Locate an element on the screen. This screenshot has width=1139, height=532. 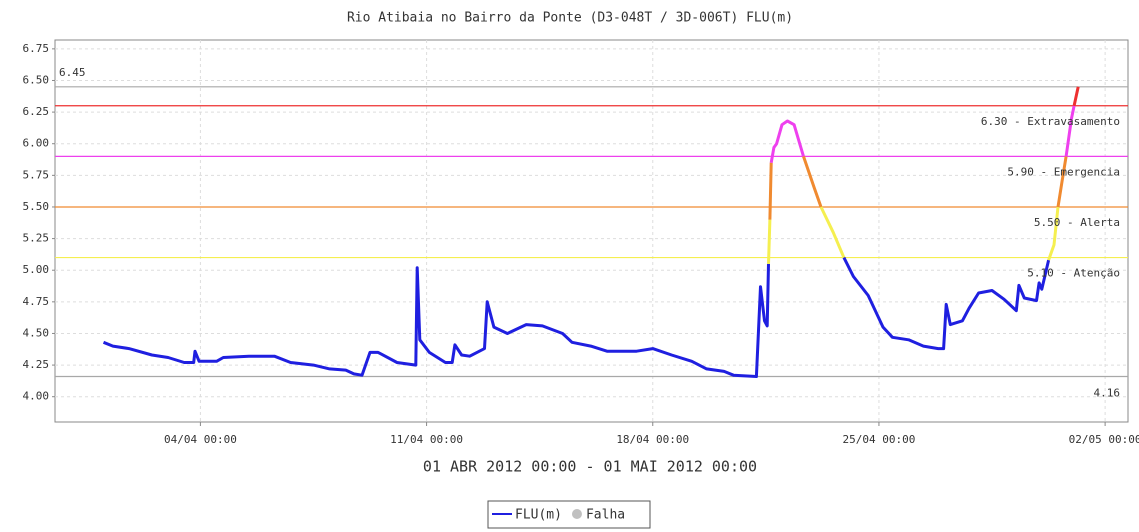
x-tick-label: 25/04 00:00 is located at coordinates (879, 439).